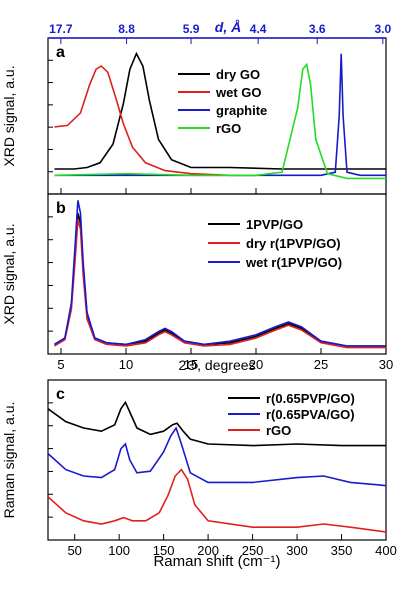  What do you see at coordinates (253, 550) in the screenshot?
I see `x-tick-label: 250` at bounding box center [253, 550].